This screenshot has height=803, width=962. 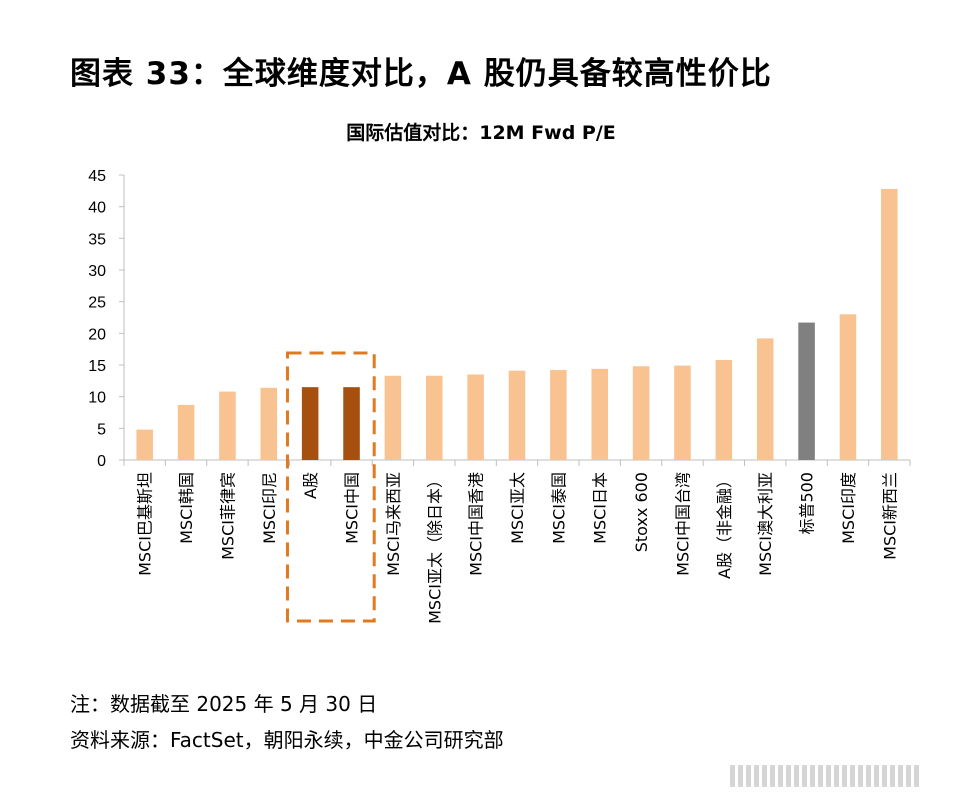 What do you see at coordinates (517, 508) in the screenshot?
I see `category-label: MSCI亚太` at bounding box center [517, 508].